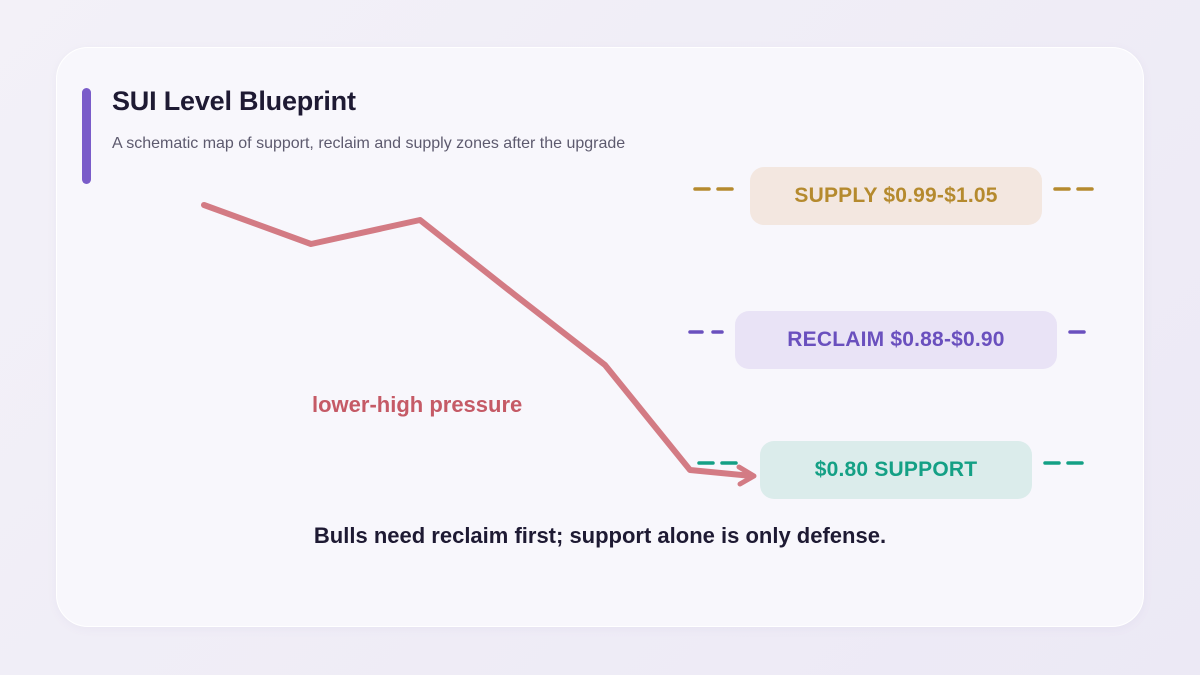 This screenshot has width=1200, height=675. Describe the element at coordinates (86, 136) in the screenshot. I see `title-accent-bar` at that location.